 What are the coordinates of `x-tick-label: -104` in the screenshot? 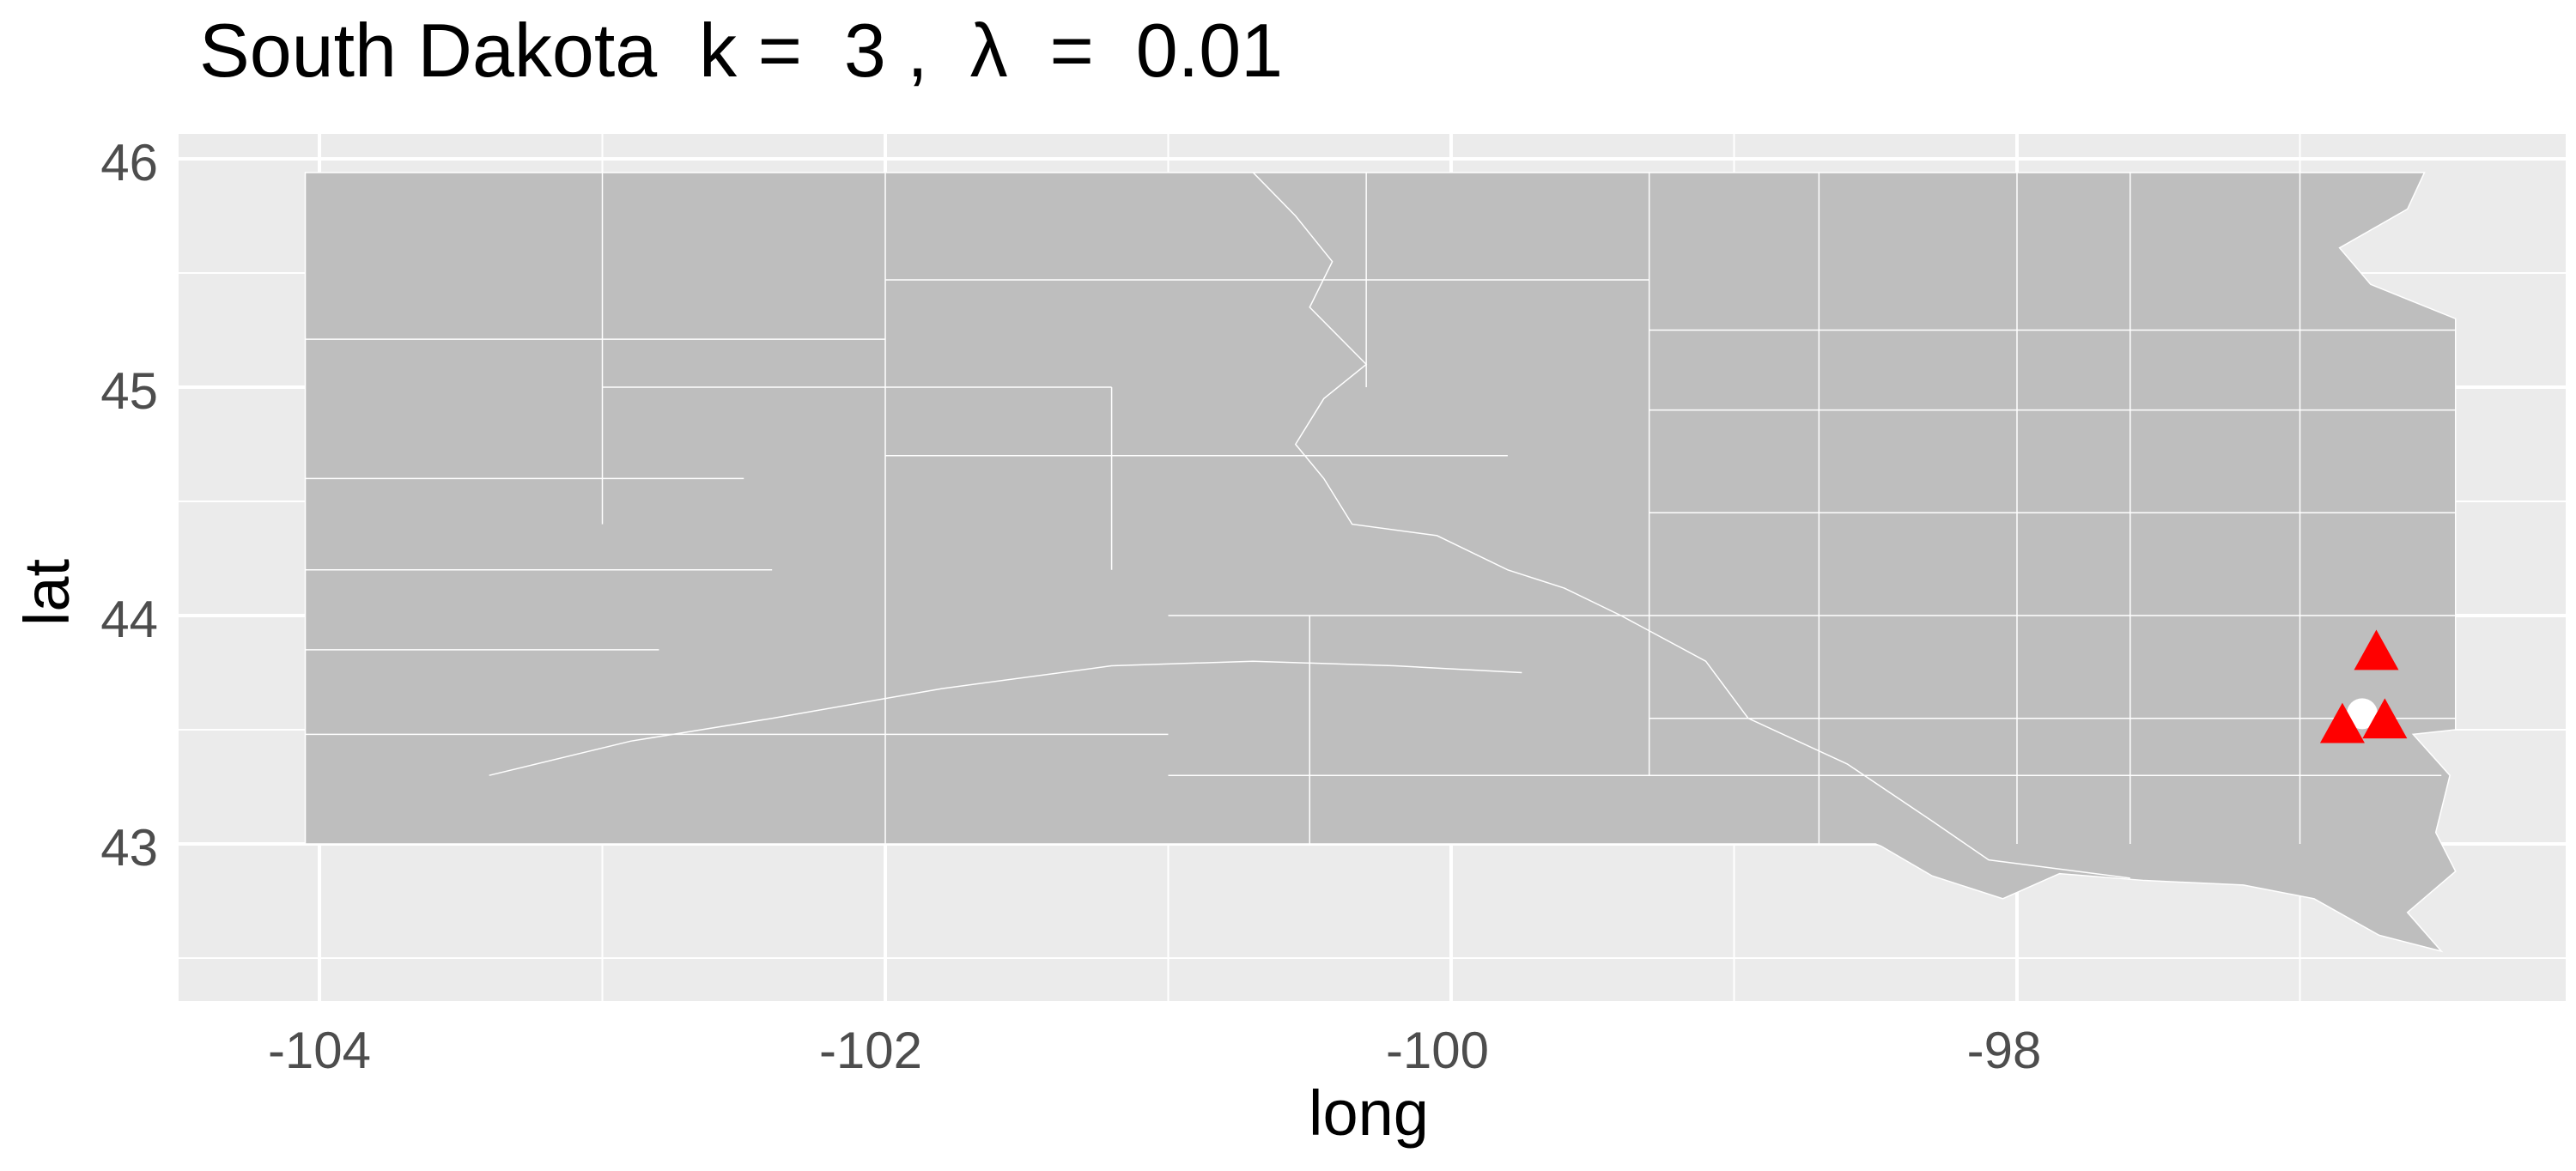 It's located at (319, 1050).